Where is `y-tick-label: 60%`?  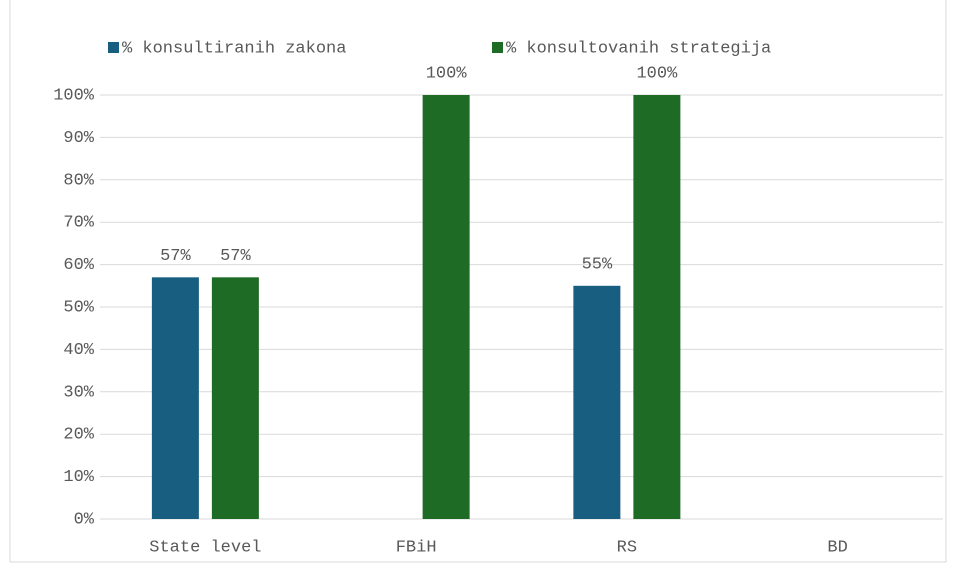
y-tick-label: 60% is located at coordinates (78, 265).